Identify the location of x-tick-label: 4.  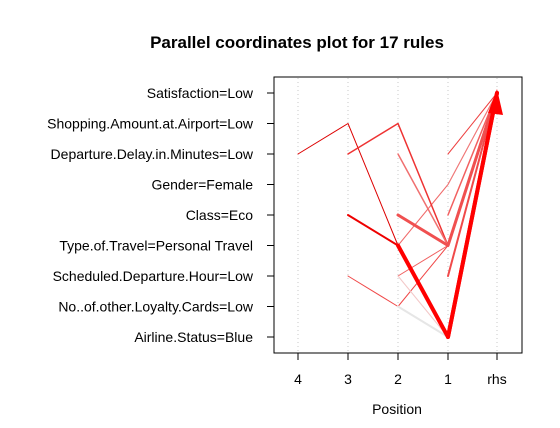
(298, 379).